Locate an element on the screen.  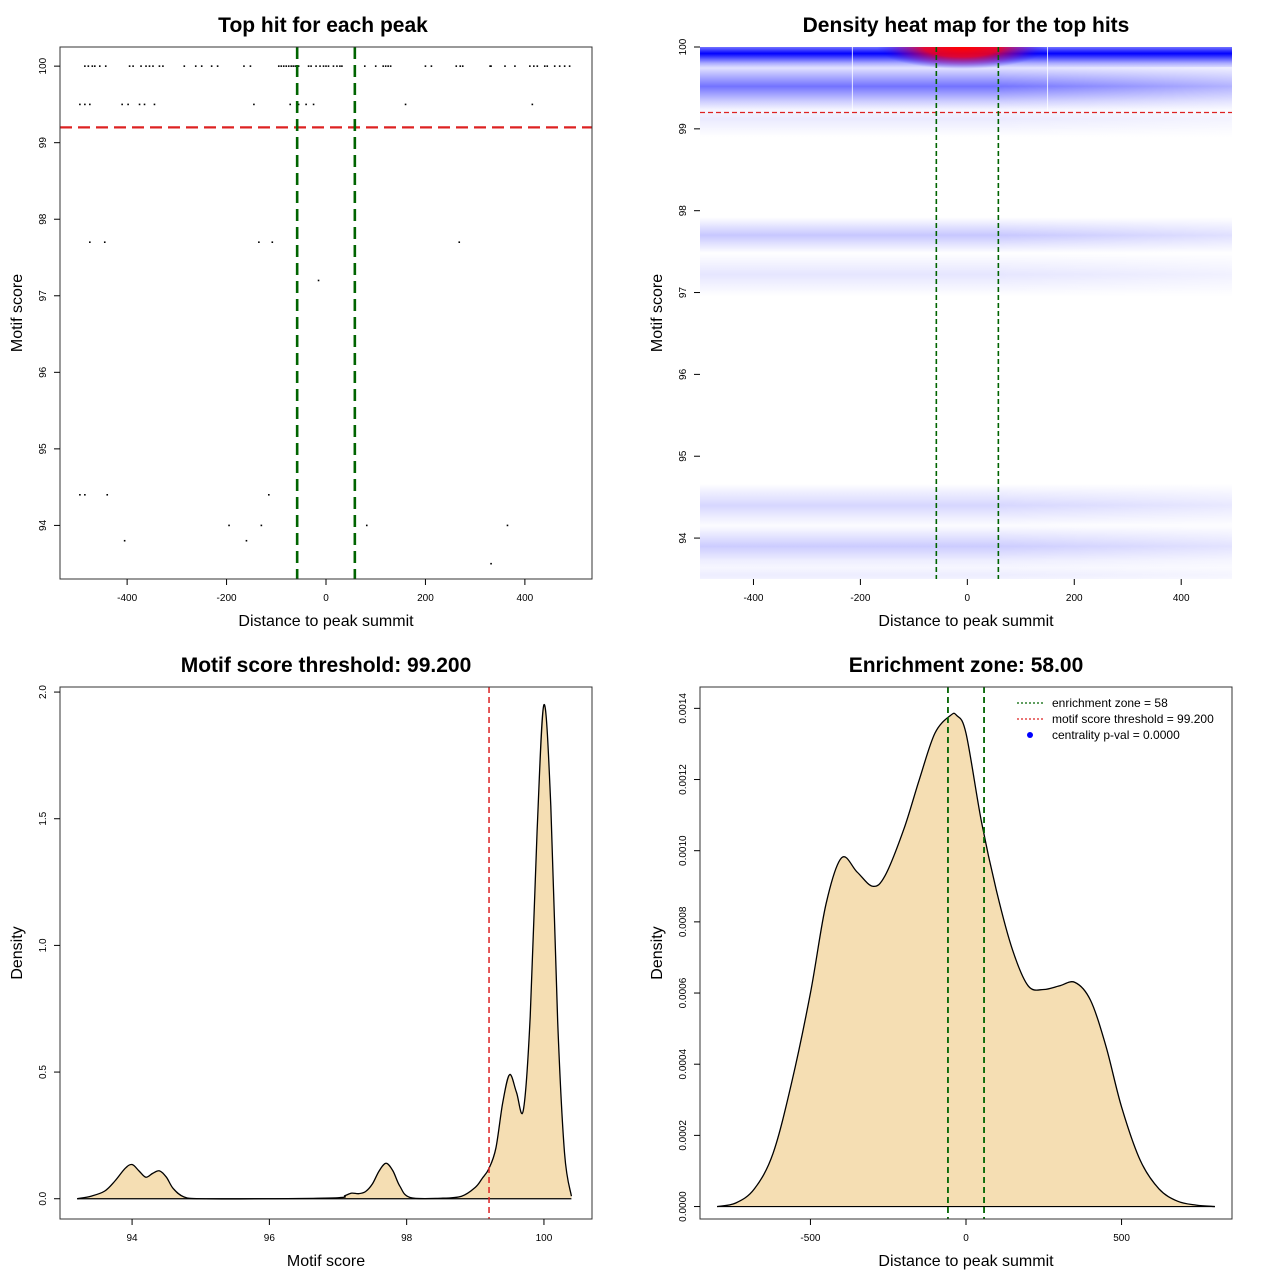
x-tick-label: -400 is located at coordinates (753, 598).